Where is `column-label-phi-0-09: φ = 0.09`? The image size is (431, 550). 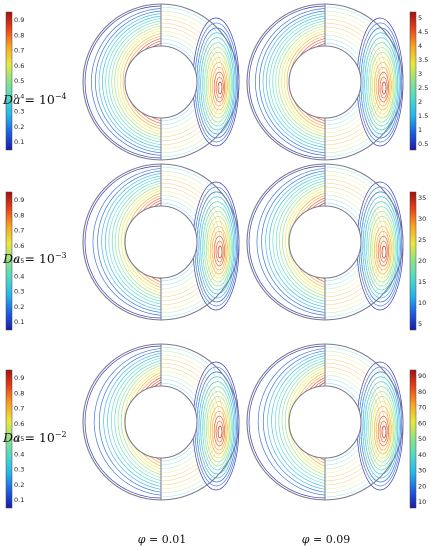 column-label-phi-0-09: φ = 0.09 is located at coordinates (326, 539).